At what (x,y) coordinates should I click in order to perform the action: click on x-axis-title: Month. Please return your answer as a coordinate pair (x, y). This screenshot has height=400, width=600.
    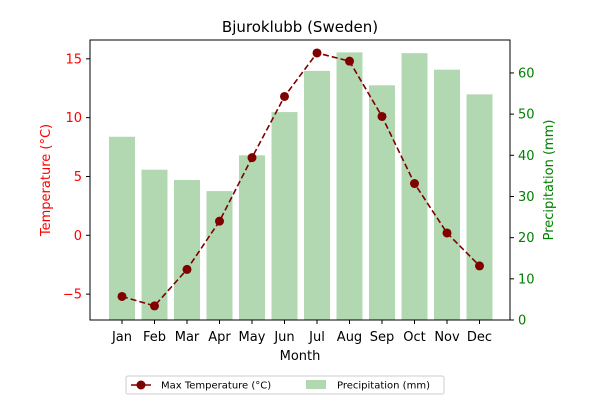
    Looking at the image, I should click on (300, 356).